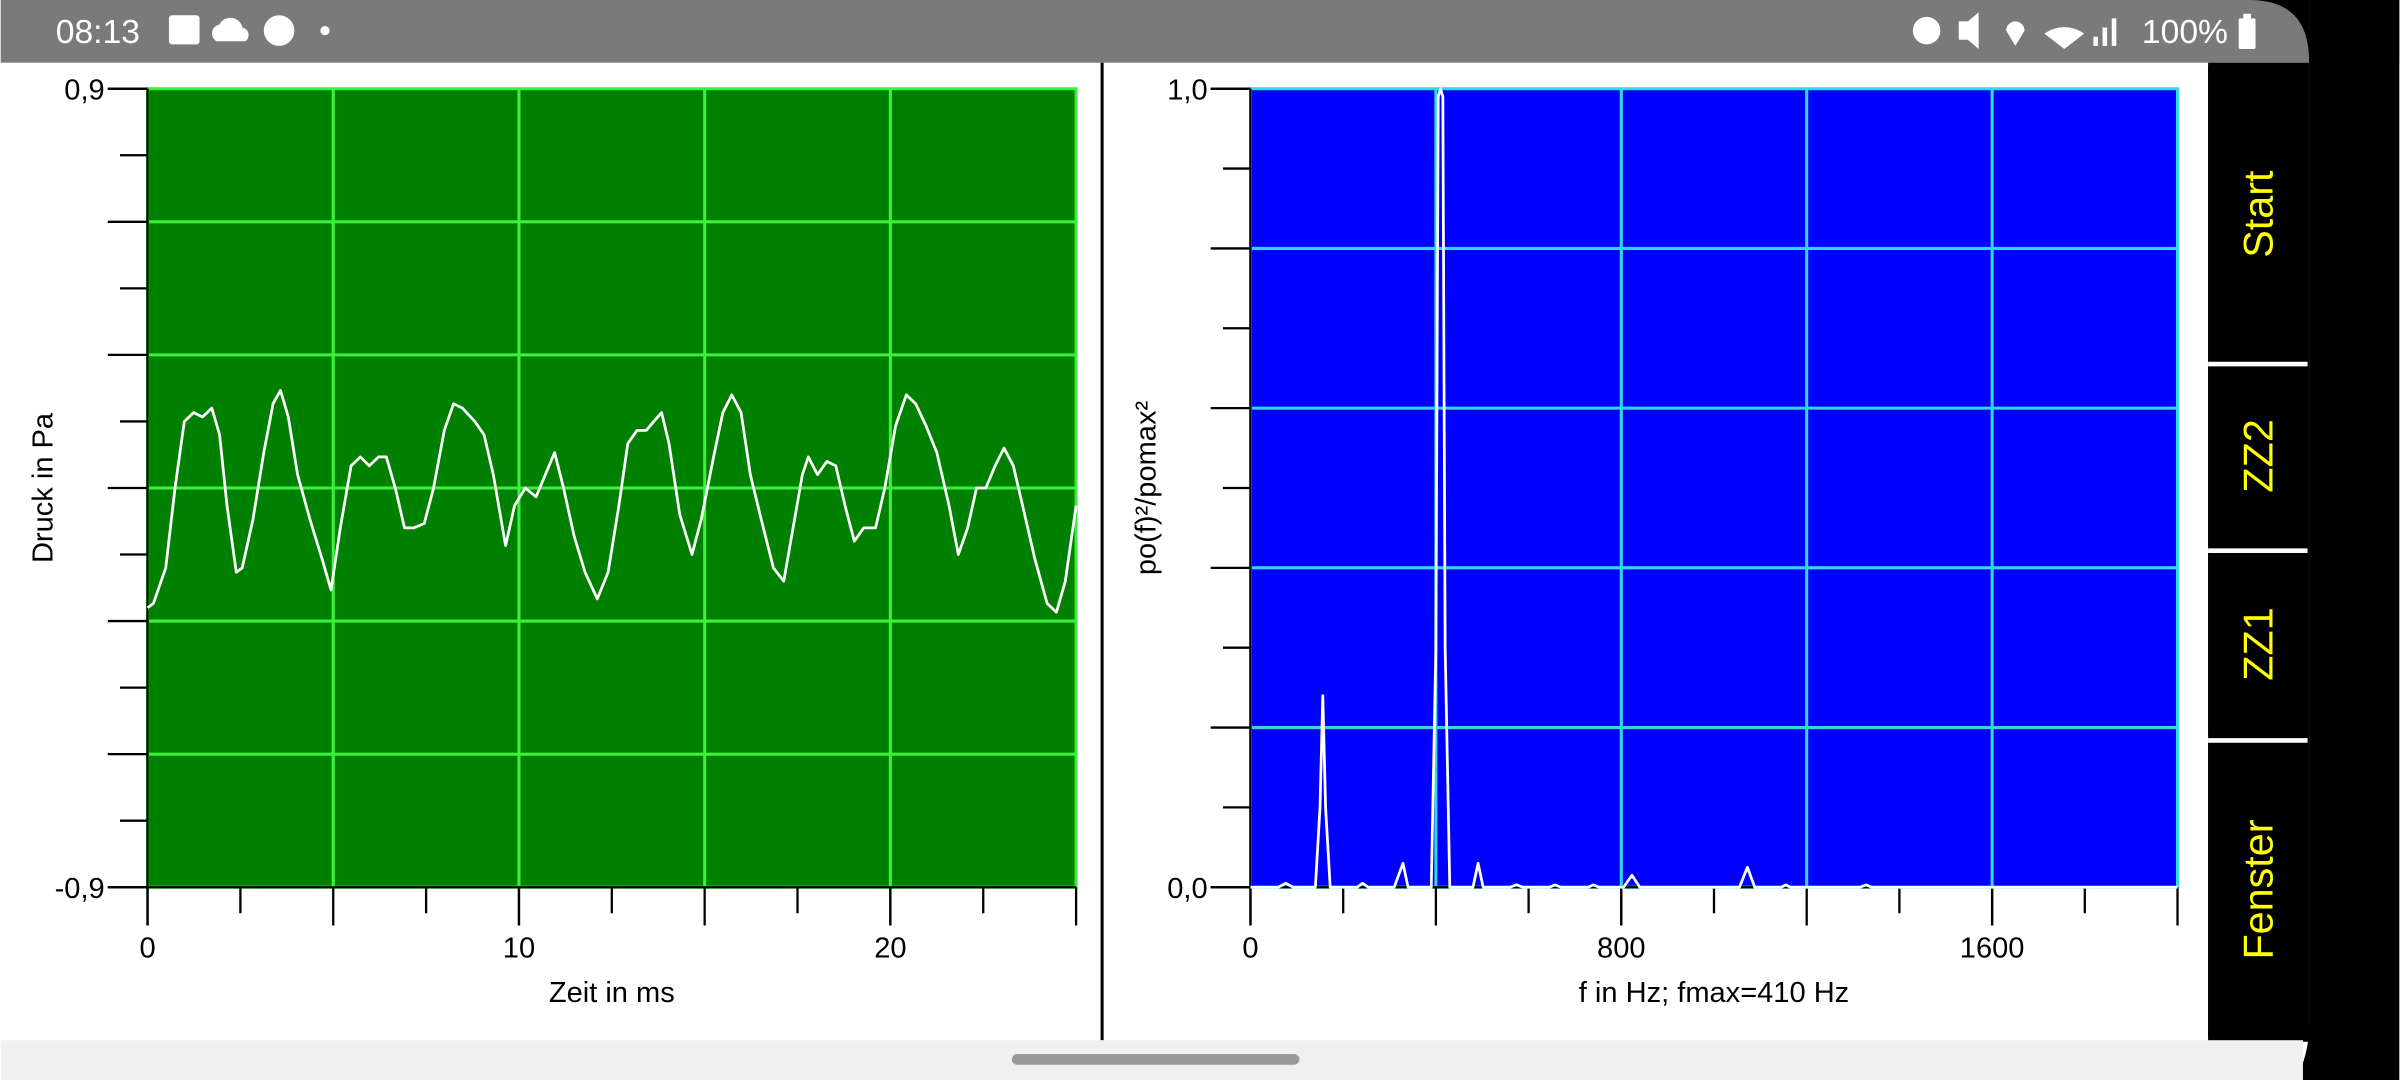 The height and width of the screenshot is (1080, 2400). What do you see at coordinates (2279, 31) in the screenshot?
I see `screen-corner` at bounding box center [2279, 31].